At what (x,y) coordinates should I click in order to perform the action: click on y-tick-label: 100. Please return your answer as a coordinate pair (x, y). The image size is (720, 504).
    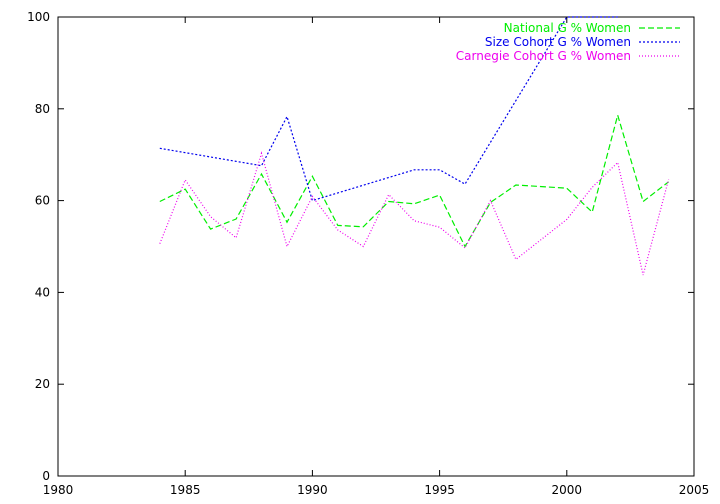
    Looking at the image, I should click on (38, 17).